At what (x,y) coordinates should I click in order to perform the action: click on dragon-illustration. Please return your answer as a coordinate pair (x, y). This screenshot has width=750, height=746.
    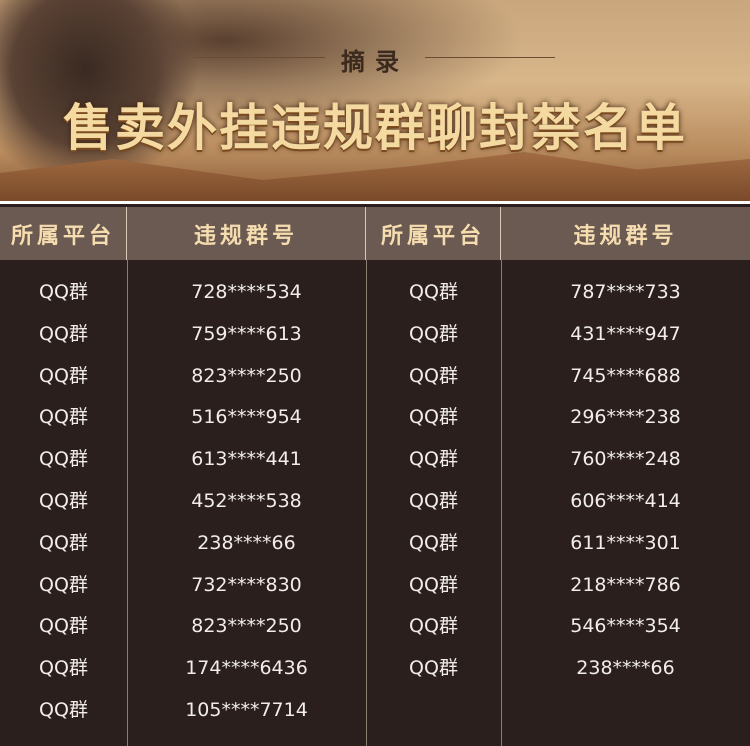
    Looking at the image, I should click on (100, 95).